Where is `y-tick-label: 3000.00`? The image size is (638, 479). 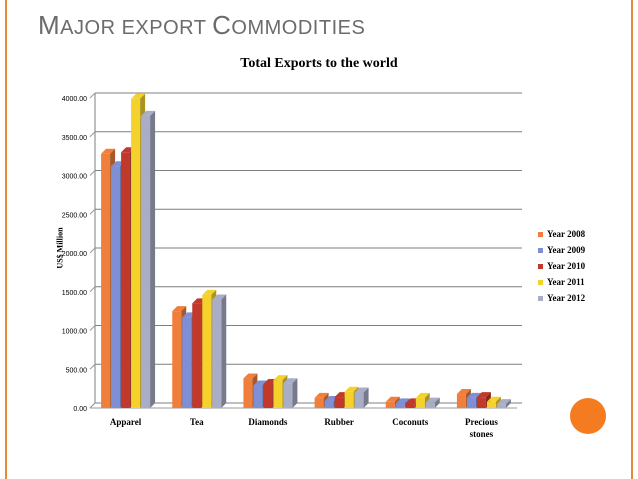
y-tick-label: 3000.00 is located at coordinates (74, 177).